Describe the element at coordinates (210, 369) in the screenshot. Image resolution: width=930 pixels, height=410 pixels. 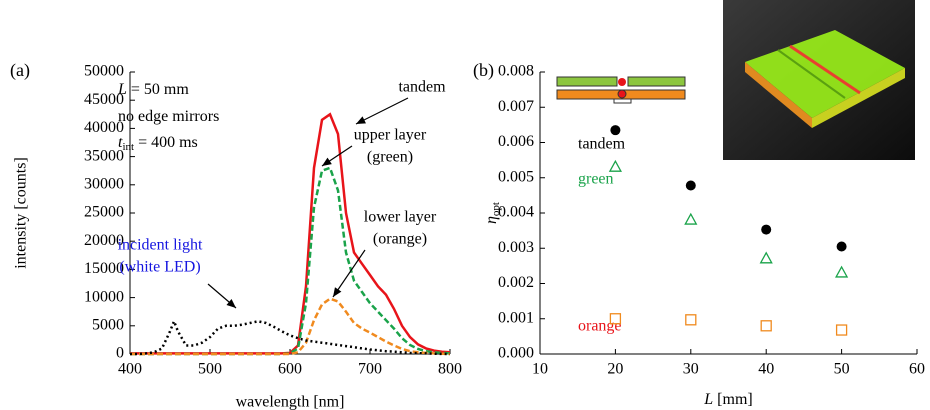
I see `x-tick-label: 500` at that location.